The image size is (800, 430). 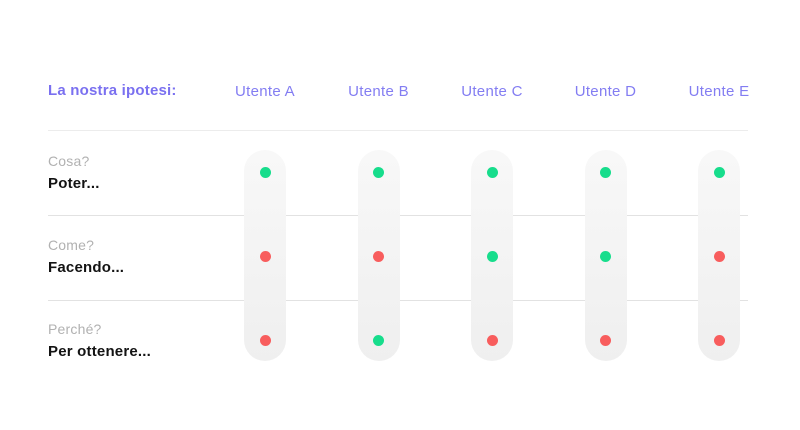 What do you see at coordinates (71, 245) in the screenshot?
I see `row-question: Come?` at bounding box center [71, 245].